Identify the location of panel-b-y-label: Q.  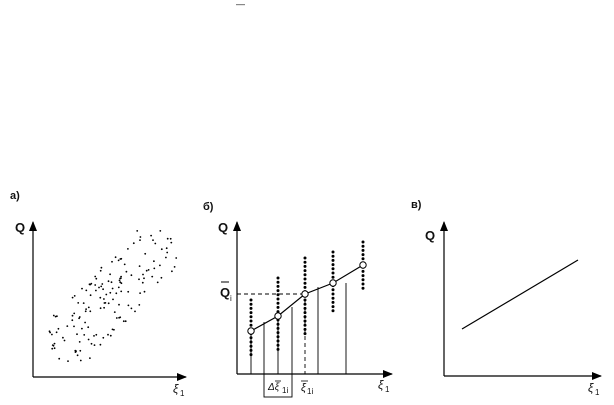
(223, 227).